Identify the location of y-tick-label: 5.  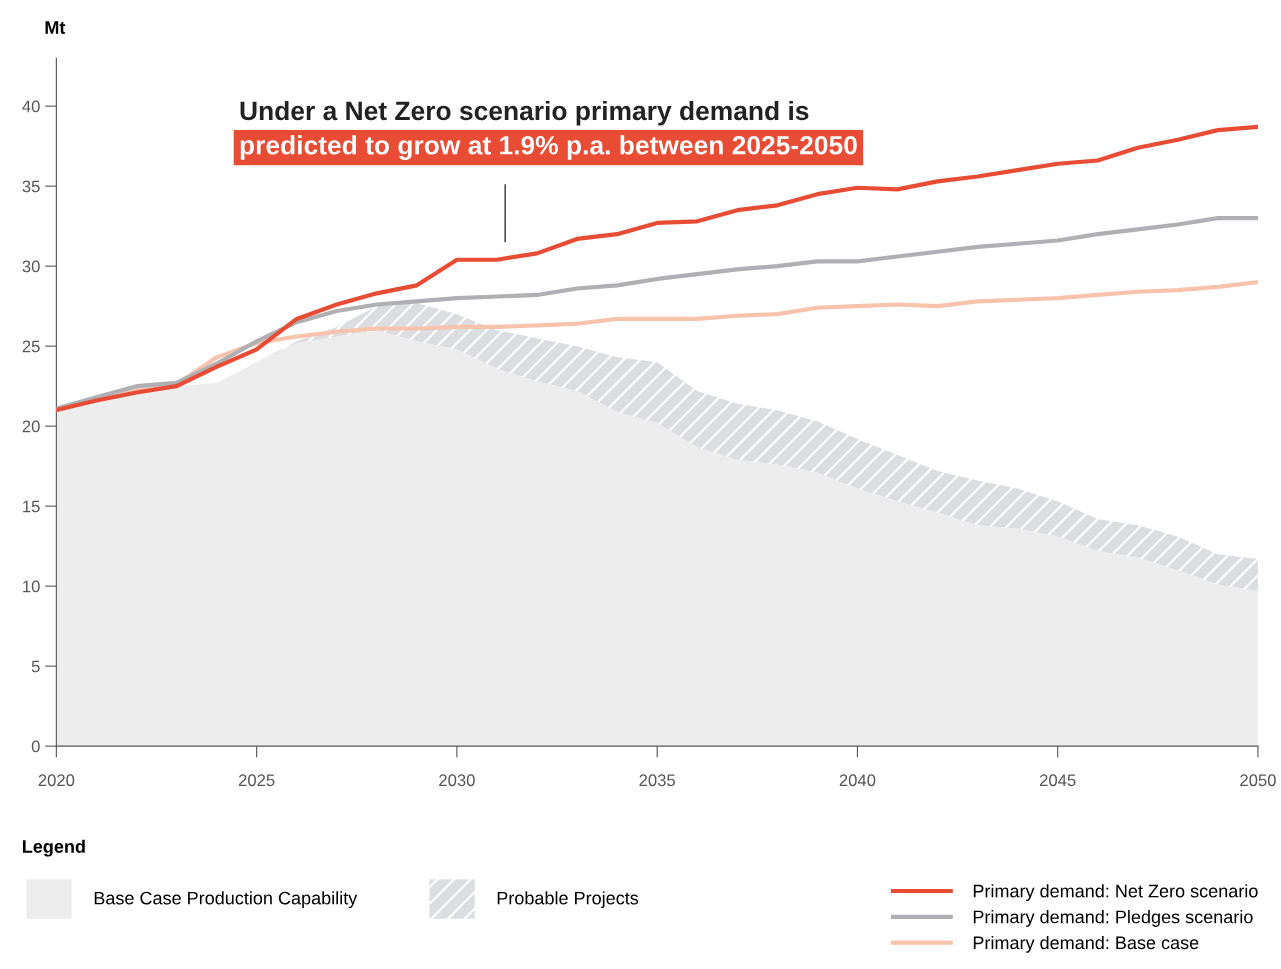
(35, 666).